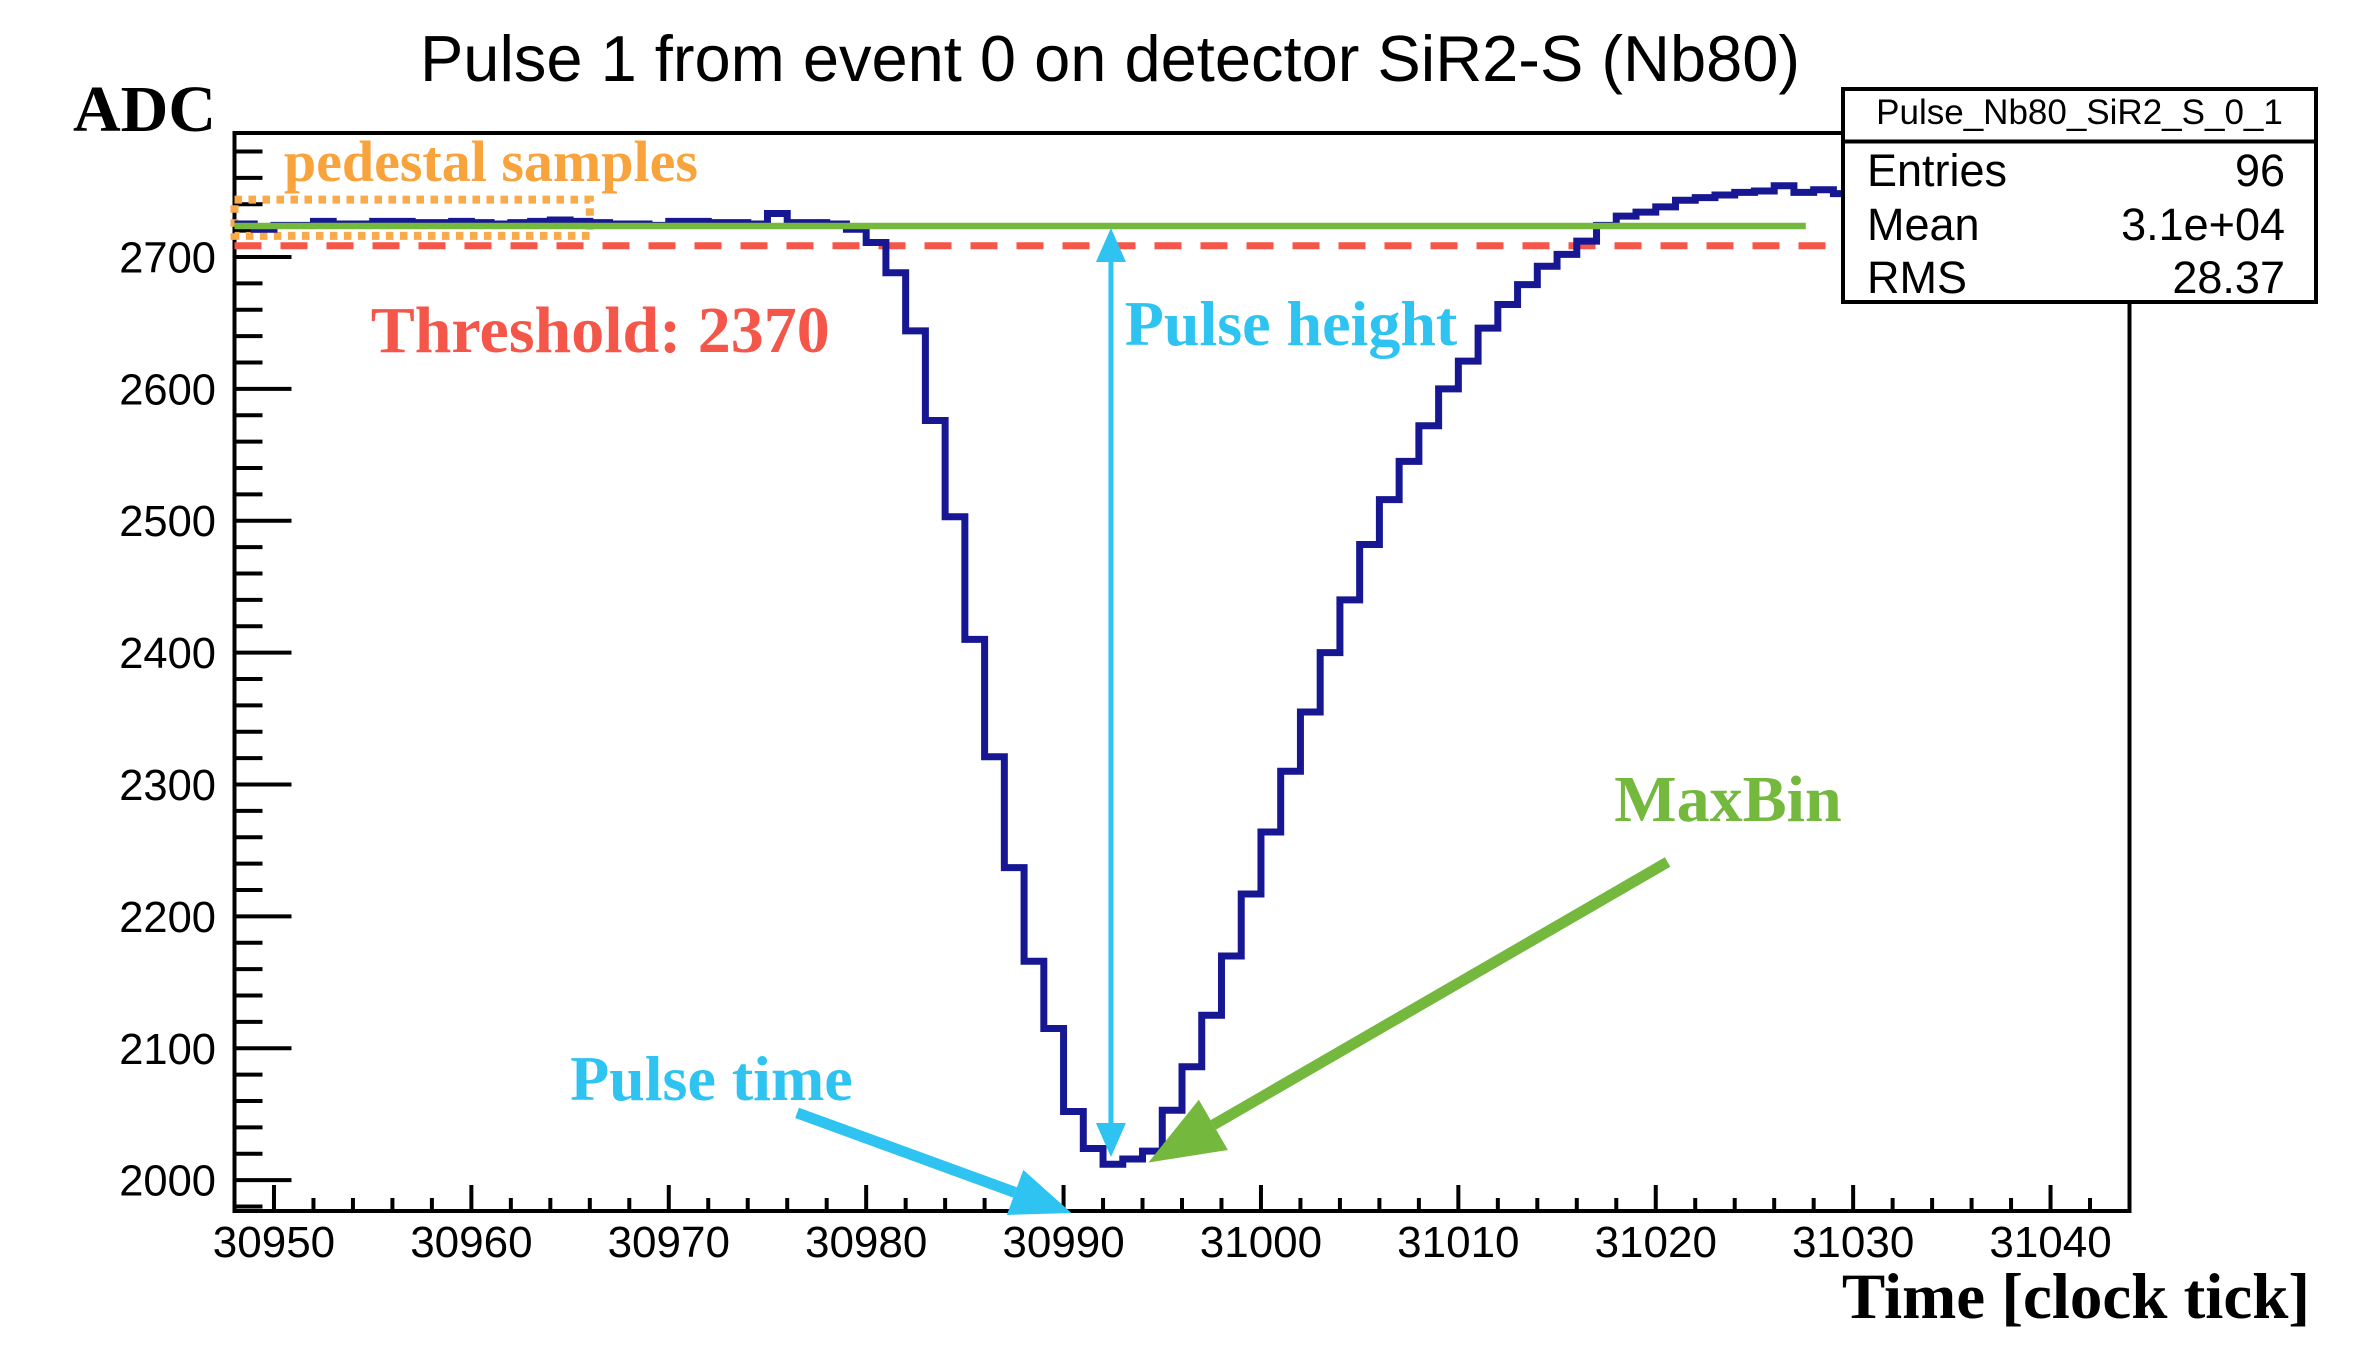 This screenshot has height=1345, width=2362. I want to click on pulse-time-arrow-shaft, so click(906, 1152).